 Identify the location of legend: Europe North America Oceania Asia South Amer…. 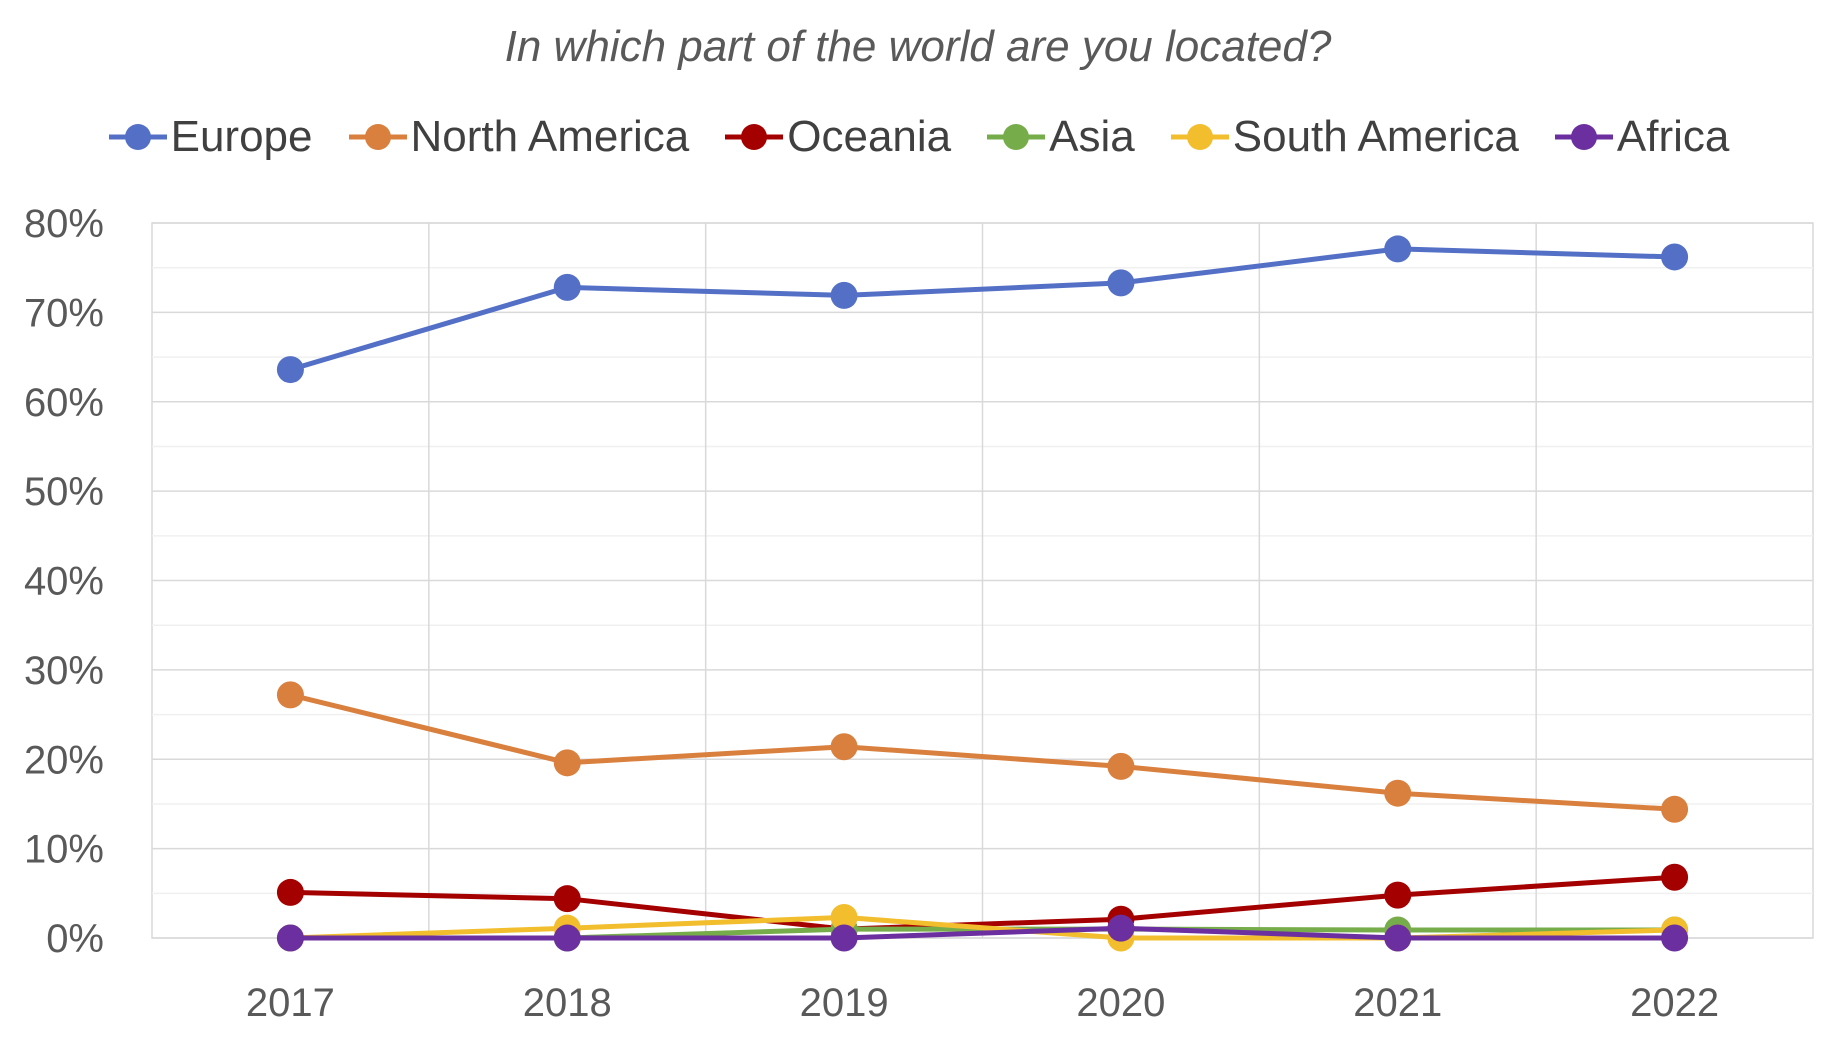
(918, 137).